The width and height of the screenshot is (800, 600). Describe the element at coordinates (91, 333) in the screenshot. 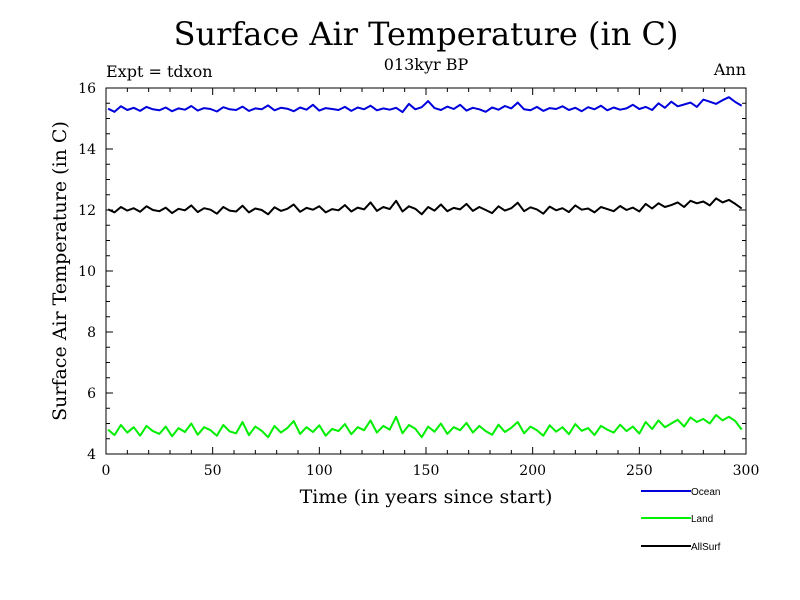

I see `y-tick-label: 8` at that location.